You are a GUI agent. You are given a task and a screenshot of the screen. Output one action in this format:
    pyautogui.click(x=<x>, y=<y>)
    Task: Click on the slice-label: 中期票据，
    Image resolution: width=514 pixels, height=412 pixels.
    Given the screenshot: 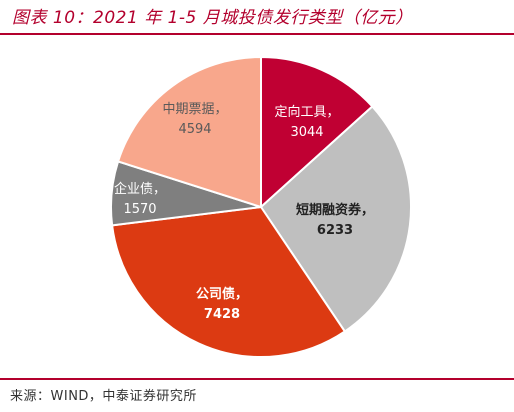 What is the action you would take?
    pyautogui.click(x=194, y=109)
    